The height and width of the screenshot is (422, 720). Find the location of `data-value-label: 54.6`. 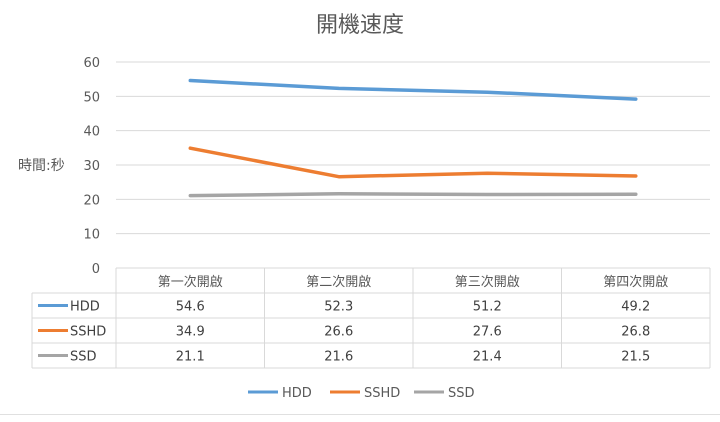

data-value-label: 54.6 is located at coordinates (190, 307).